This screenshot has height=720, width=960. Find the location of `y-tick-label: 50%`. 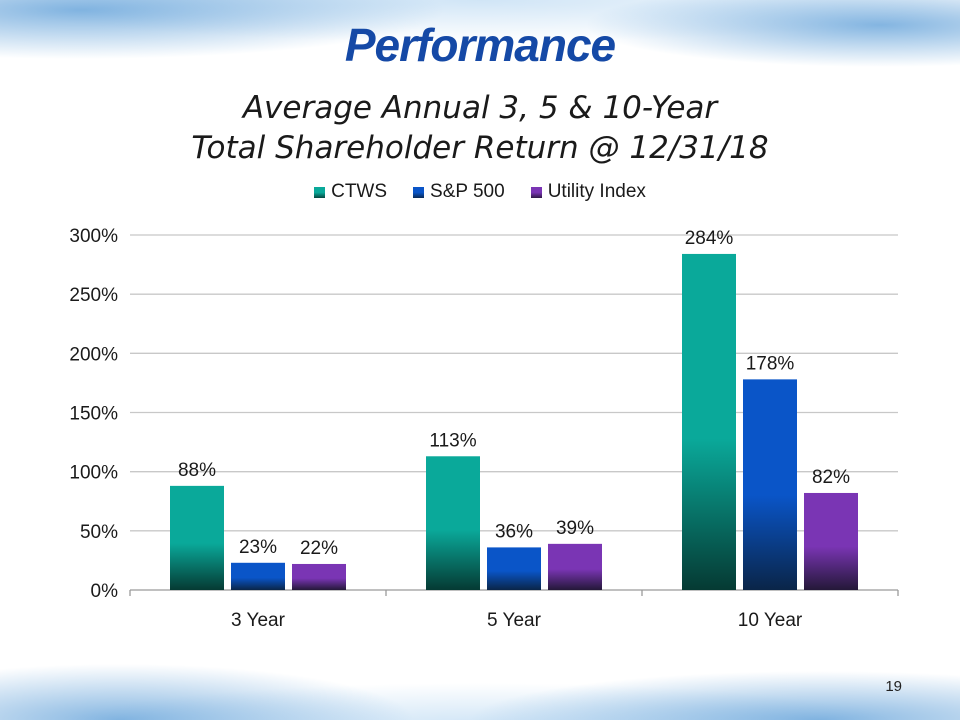

y-tick-label: 50% is located at coordinates (99, 532).